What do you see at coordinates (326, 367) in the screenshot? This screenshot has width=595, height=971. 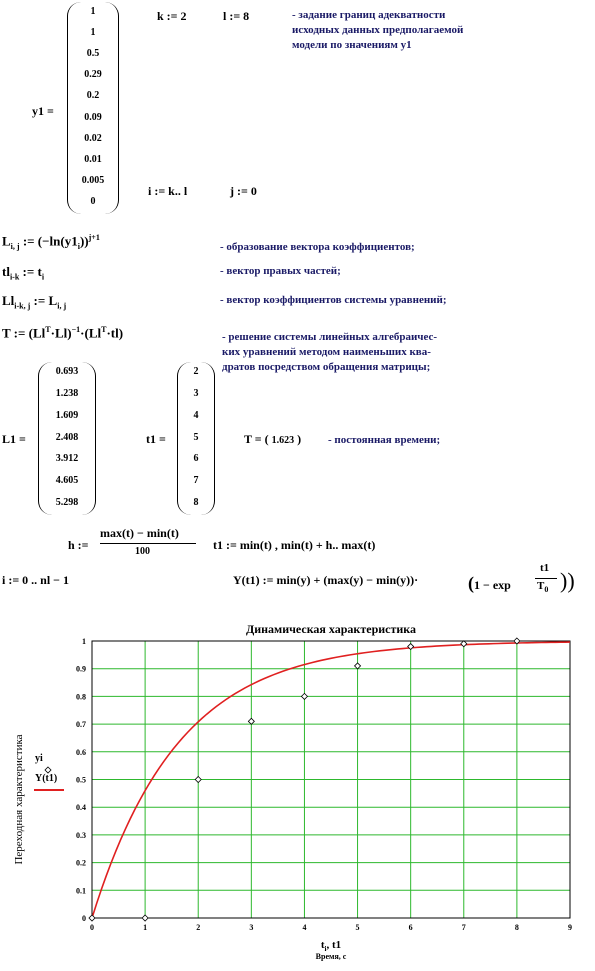 I see `note-solve-line-3: дратов посредством обращения матрицы;` at bounding box center [326, 367].